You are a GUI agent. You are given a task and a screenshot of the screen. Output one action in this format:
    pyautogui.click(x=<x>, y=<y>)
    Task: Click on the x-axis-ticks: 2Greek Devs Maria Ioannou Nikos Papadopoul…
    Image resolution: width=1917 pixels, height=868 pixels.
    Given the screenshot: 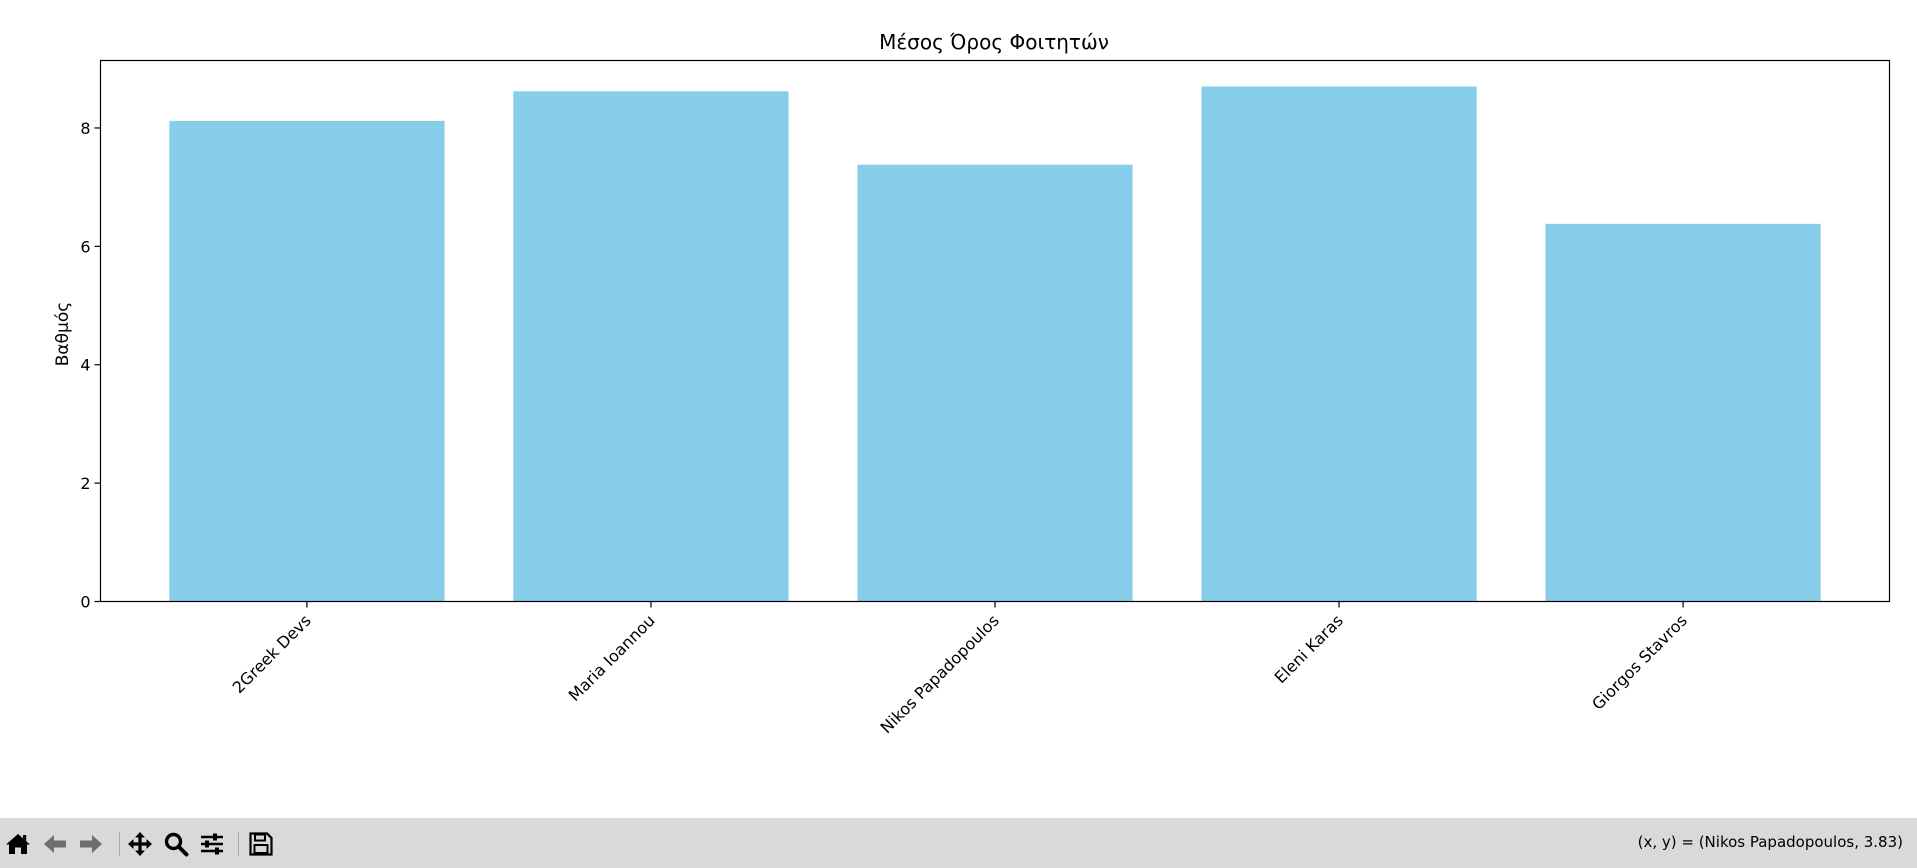 What is the action you would take?
    pyautogui.click(x=960, y=669)
    